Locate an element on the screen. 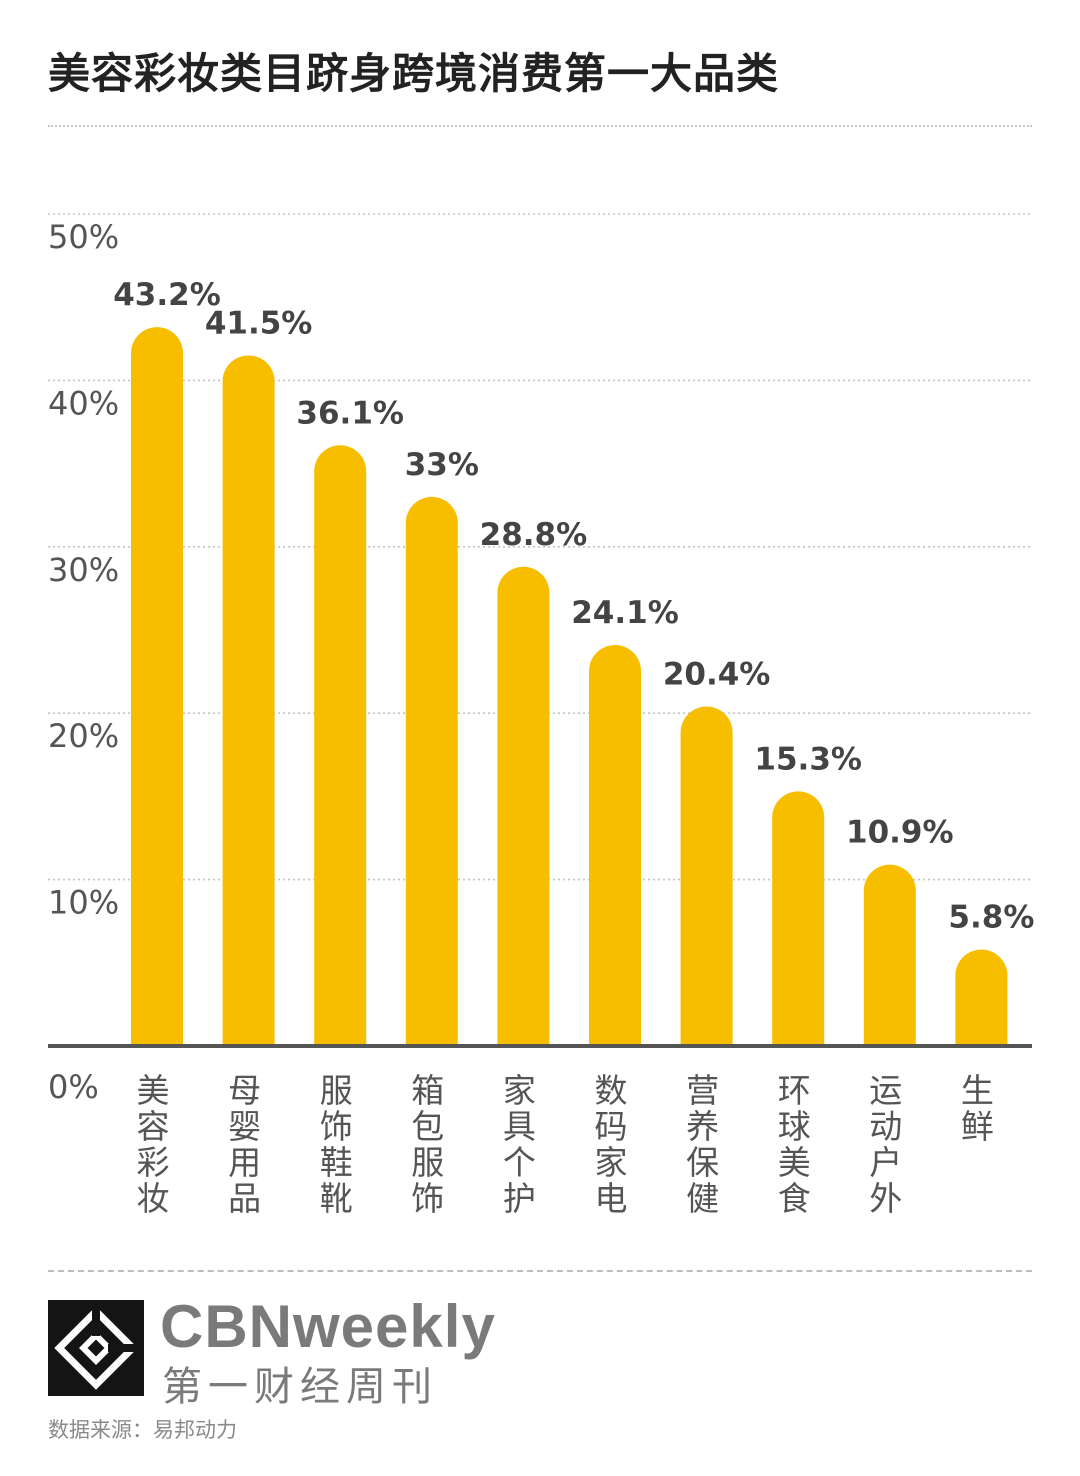  x-tick-label: 家具个护 is located at coordinates (519, 1144).